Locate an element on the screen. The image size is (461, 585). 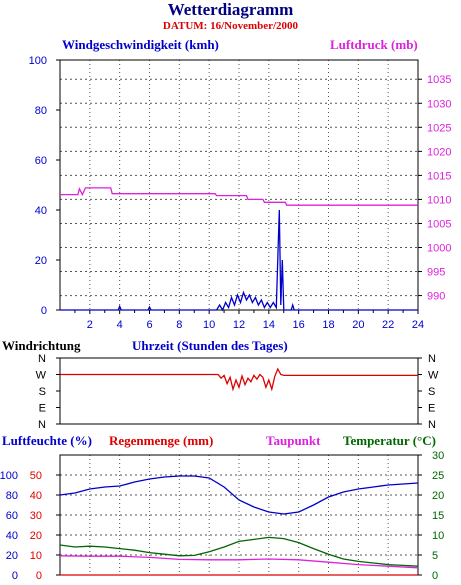
wind-speed-tick-label: 40 is located at coordinates (41, 211).